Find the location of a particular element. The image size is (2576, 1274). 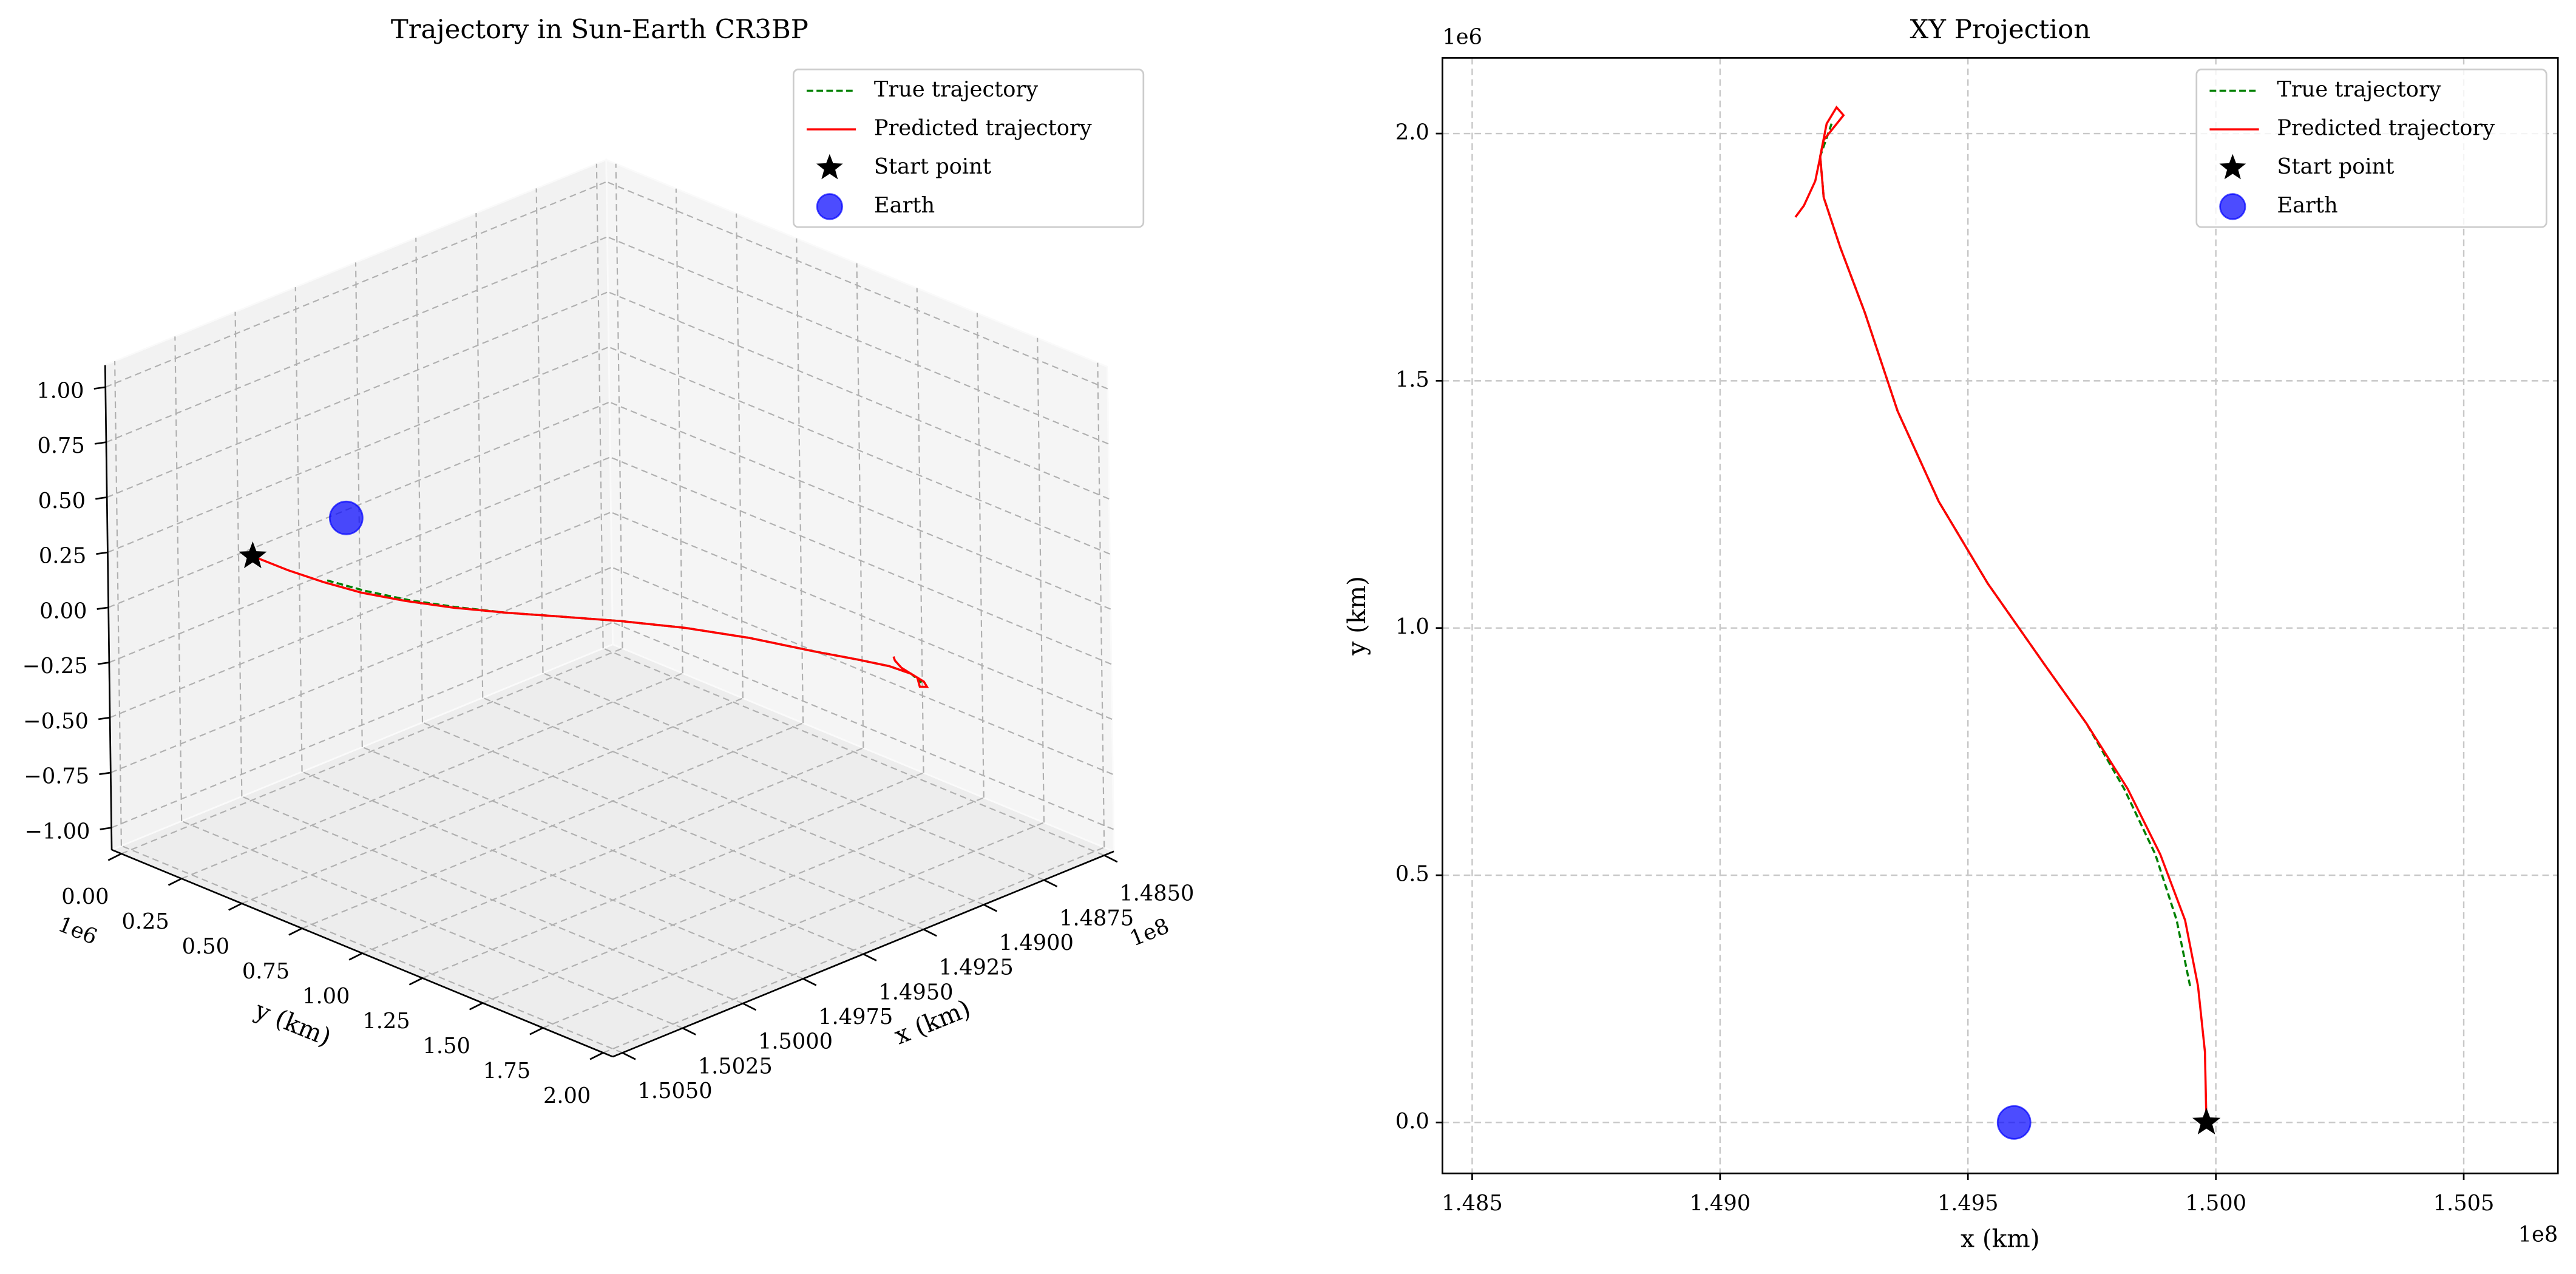

x-tick-label: 1.490 is located at coordinates (1720, 1203).